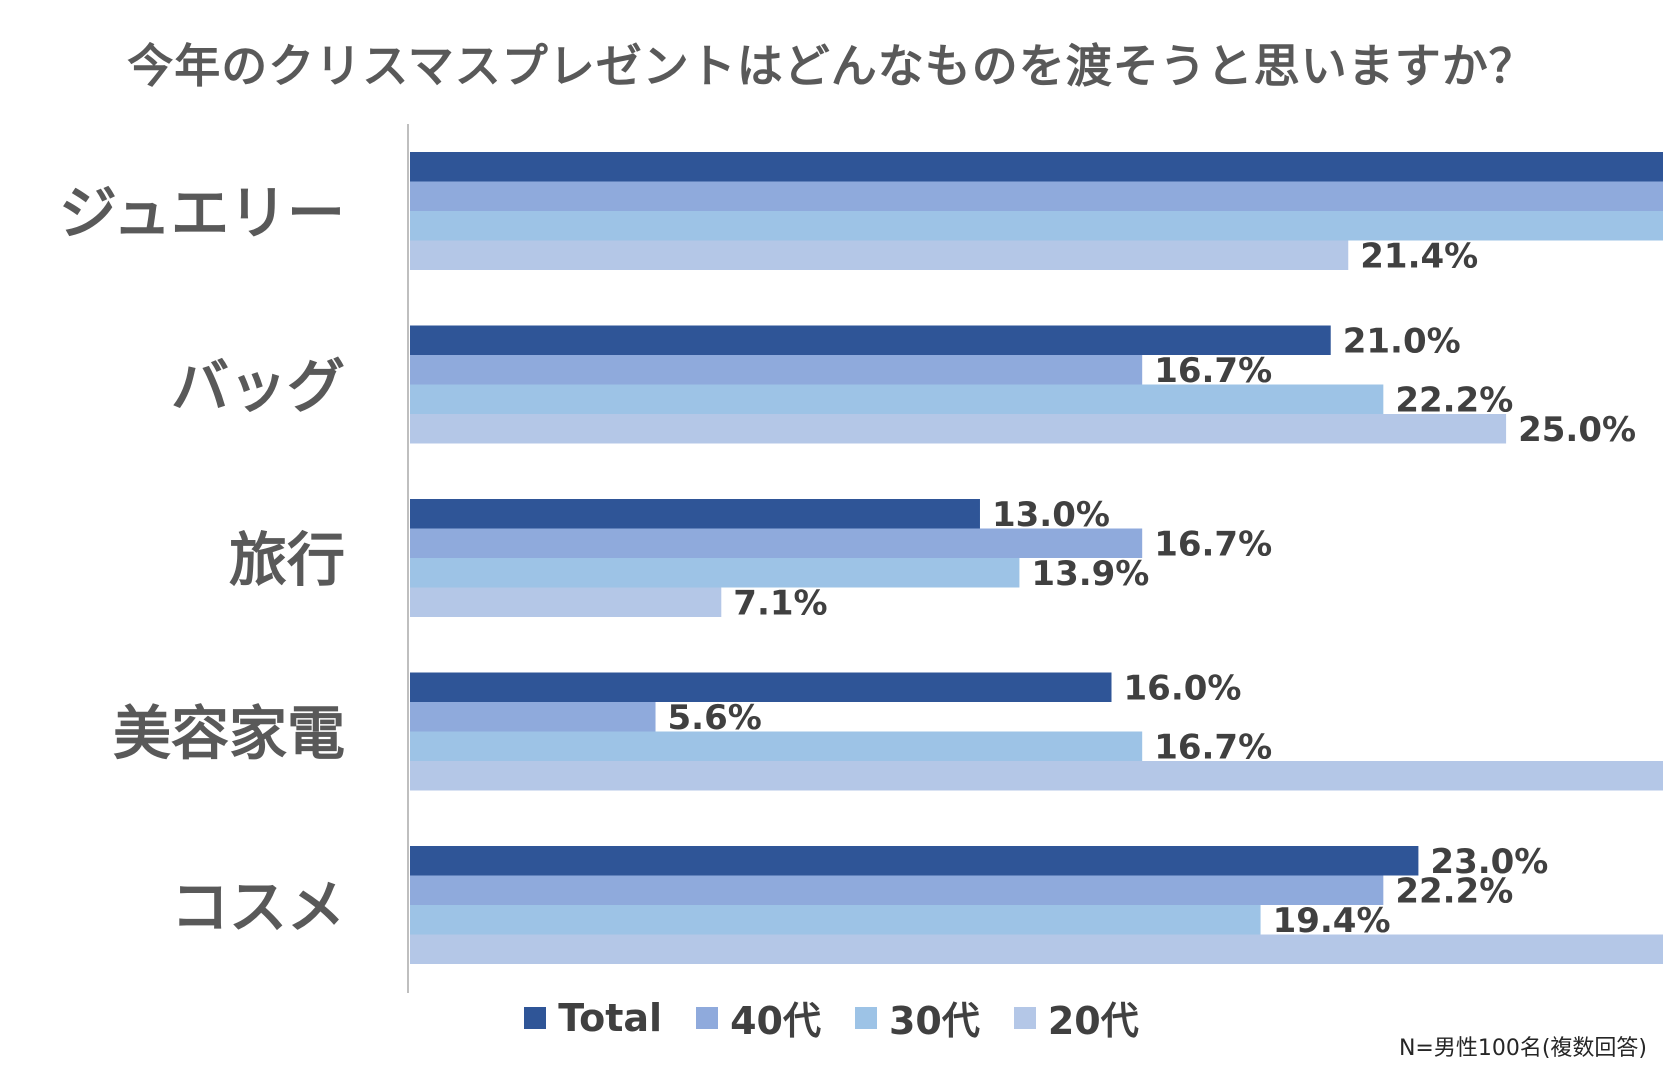 The height and width of the screenshot is (1070, 1663). I want to click on data-label: 21.0%, so click(1402, 341).